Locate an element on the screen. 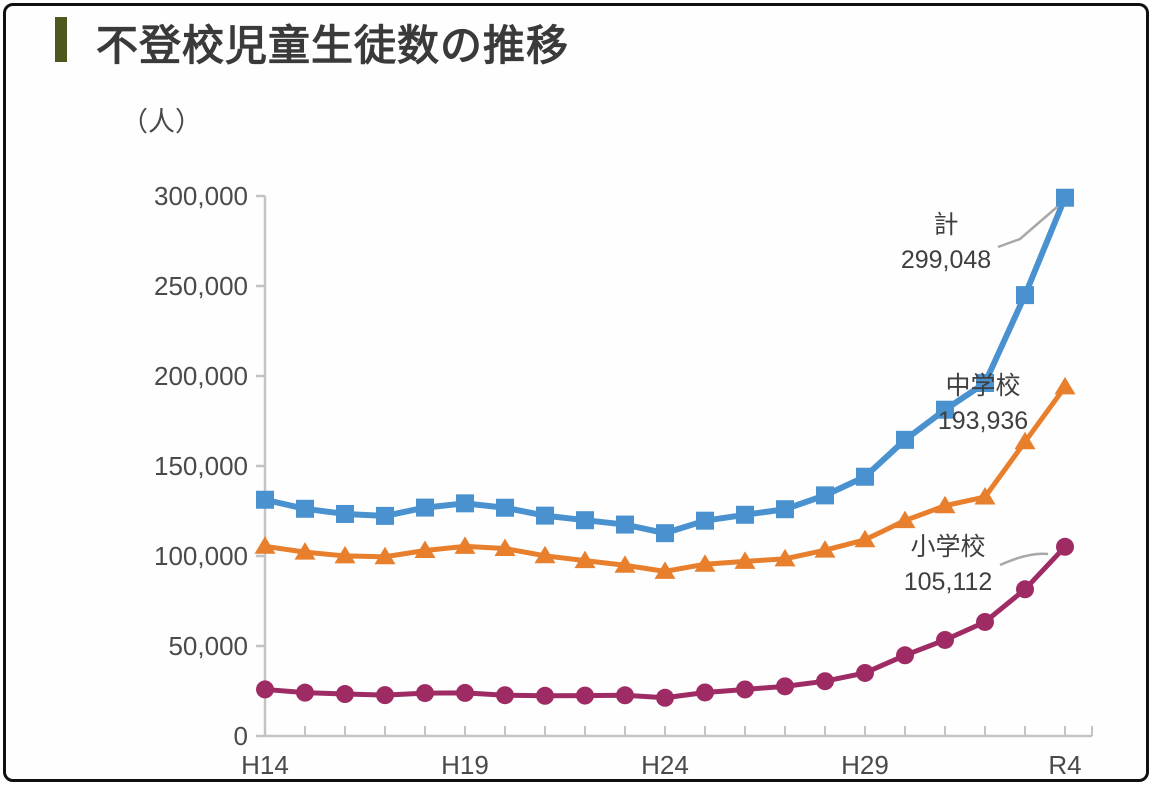 The image size is (1152, 785). annotation-total-value: 299,048 is located at coordinates (946, 260).